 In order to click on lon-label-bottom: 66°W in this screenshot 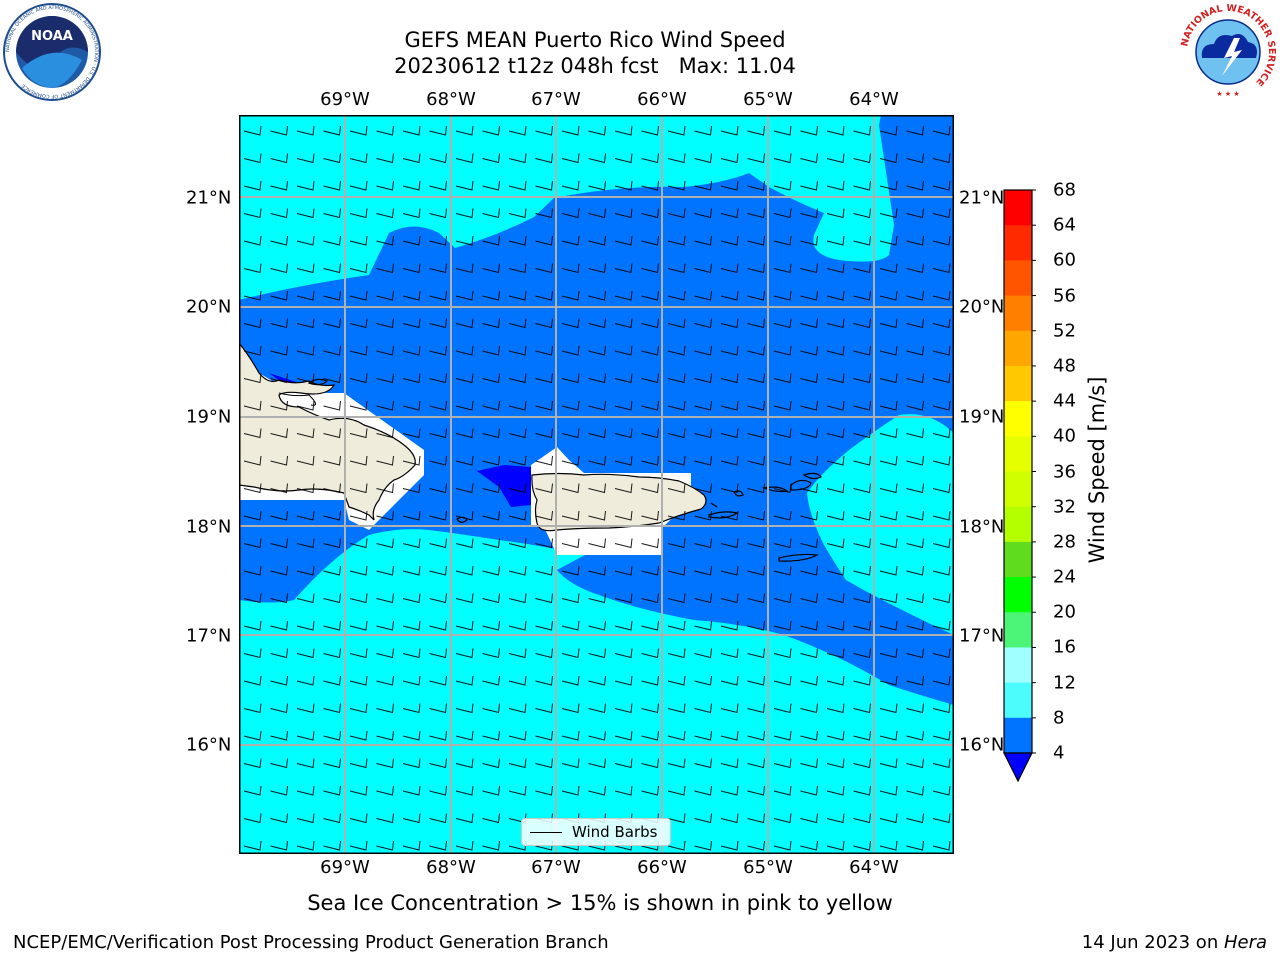, I will do `click(662, 867)`.